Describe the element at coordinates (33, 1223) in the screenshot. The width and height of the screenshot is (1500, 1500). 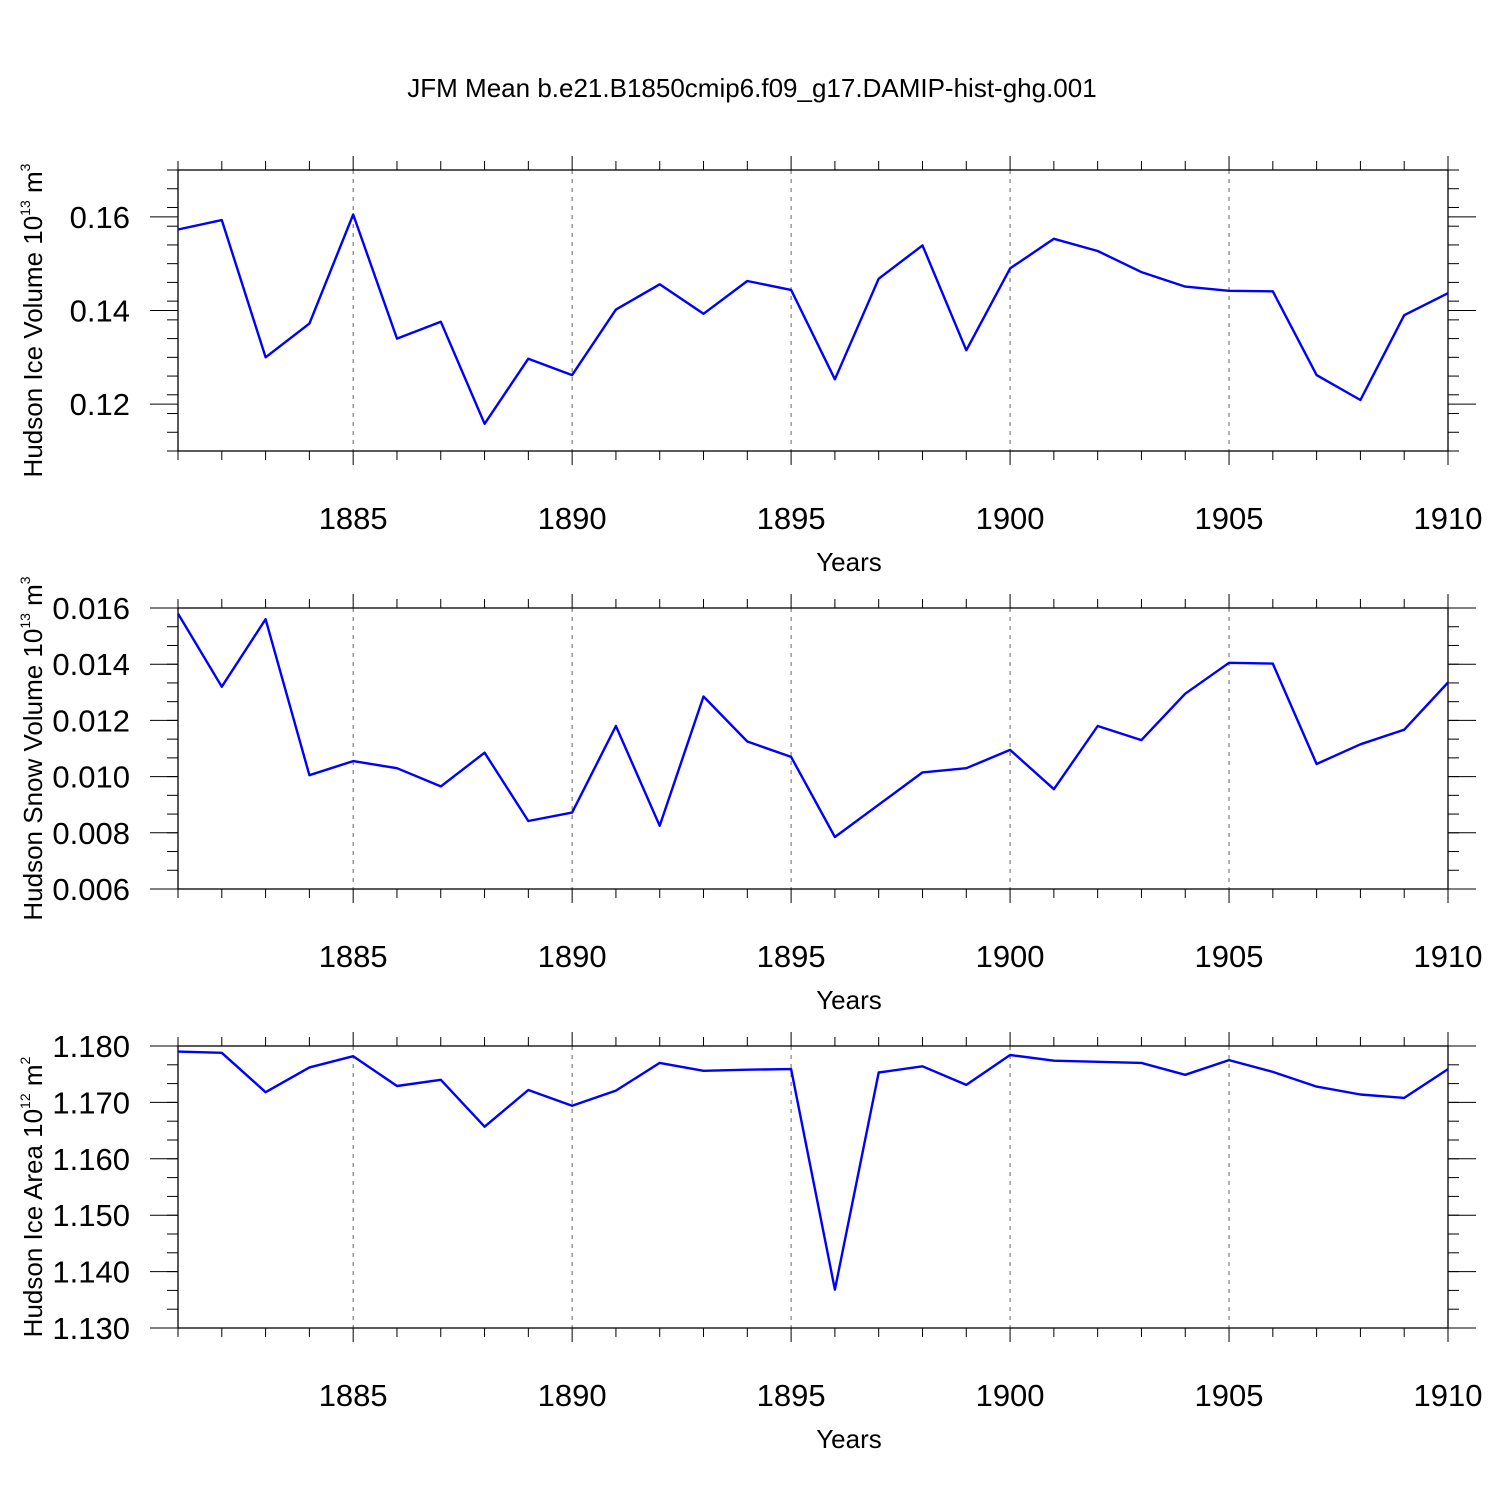
I see `y-axis-label-text: Hudson Ice Area 10` at that location.